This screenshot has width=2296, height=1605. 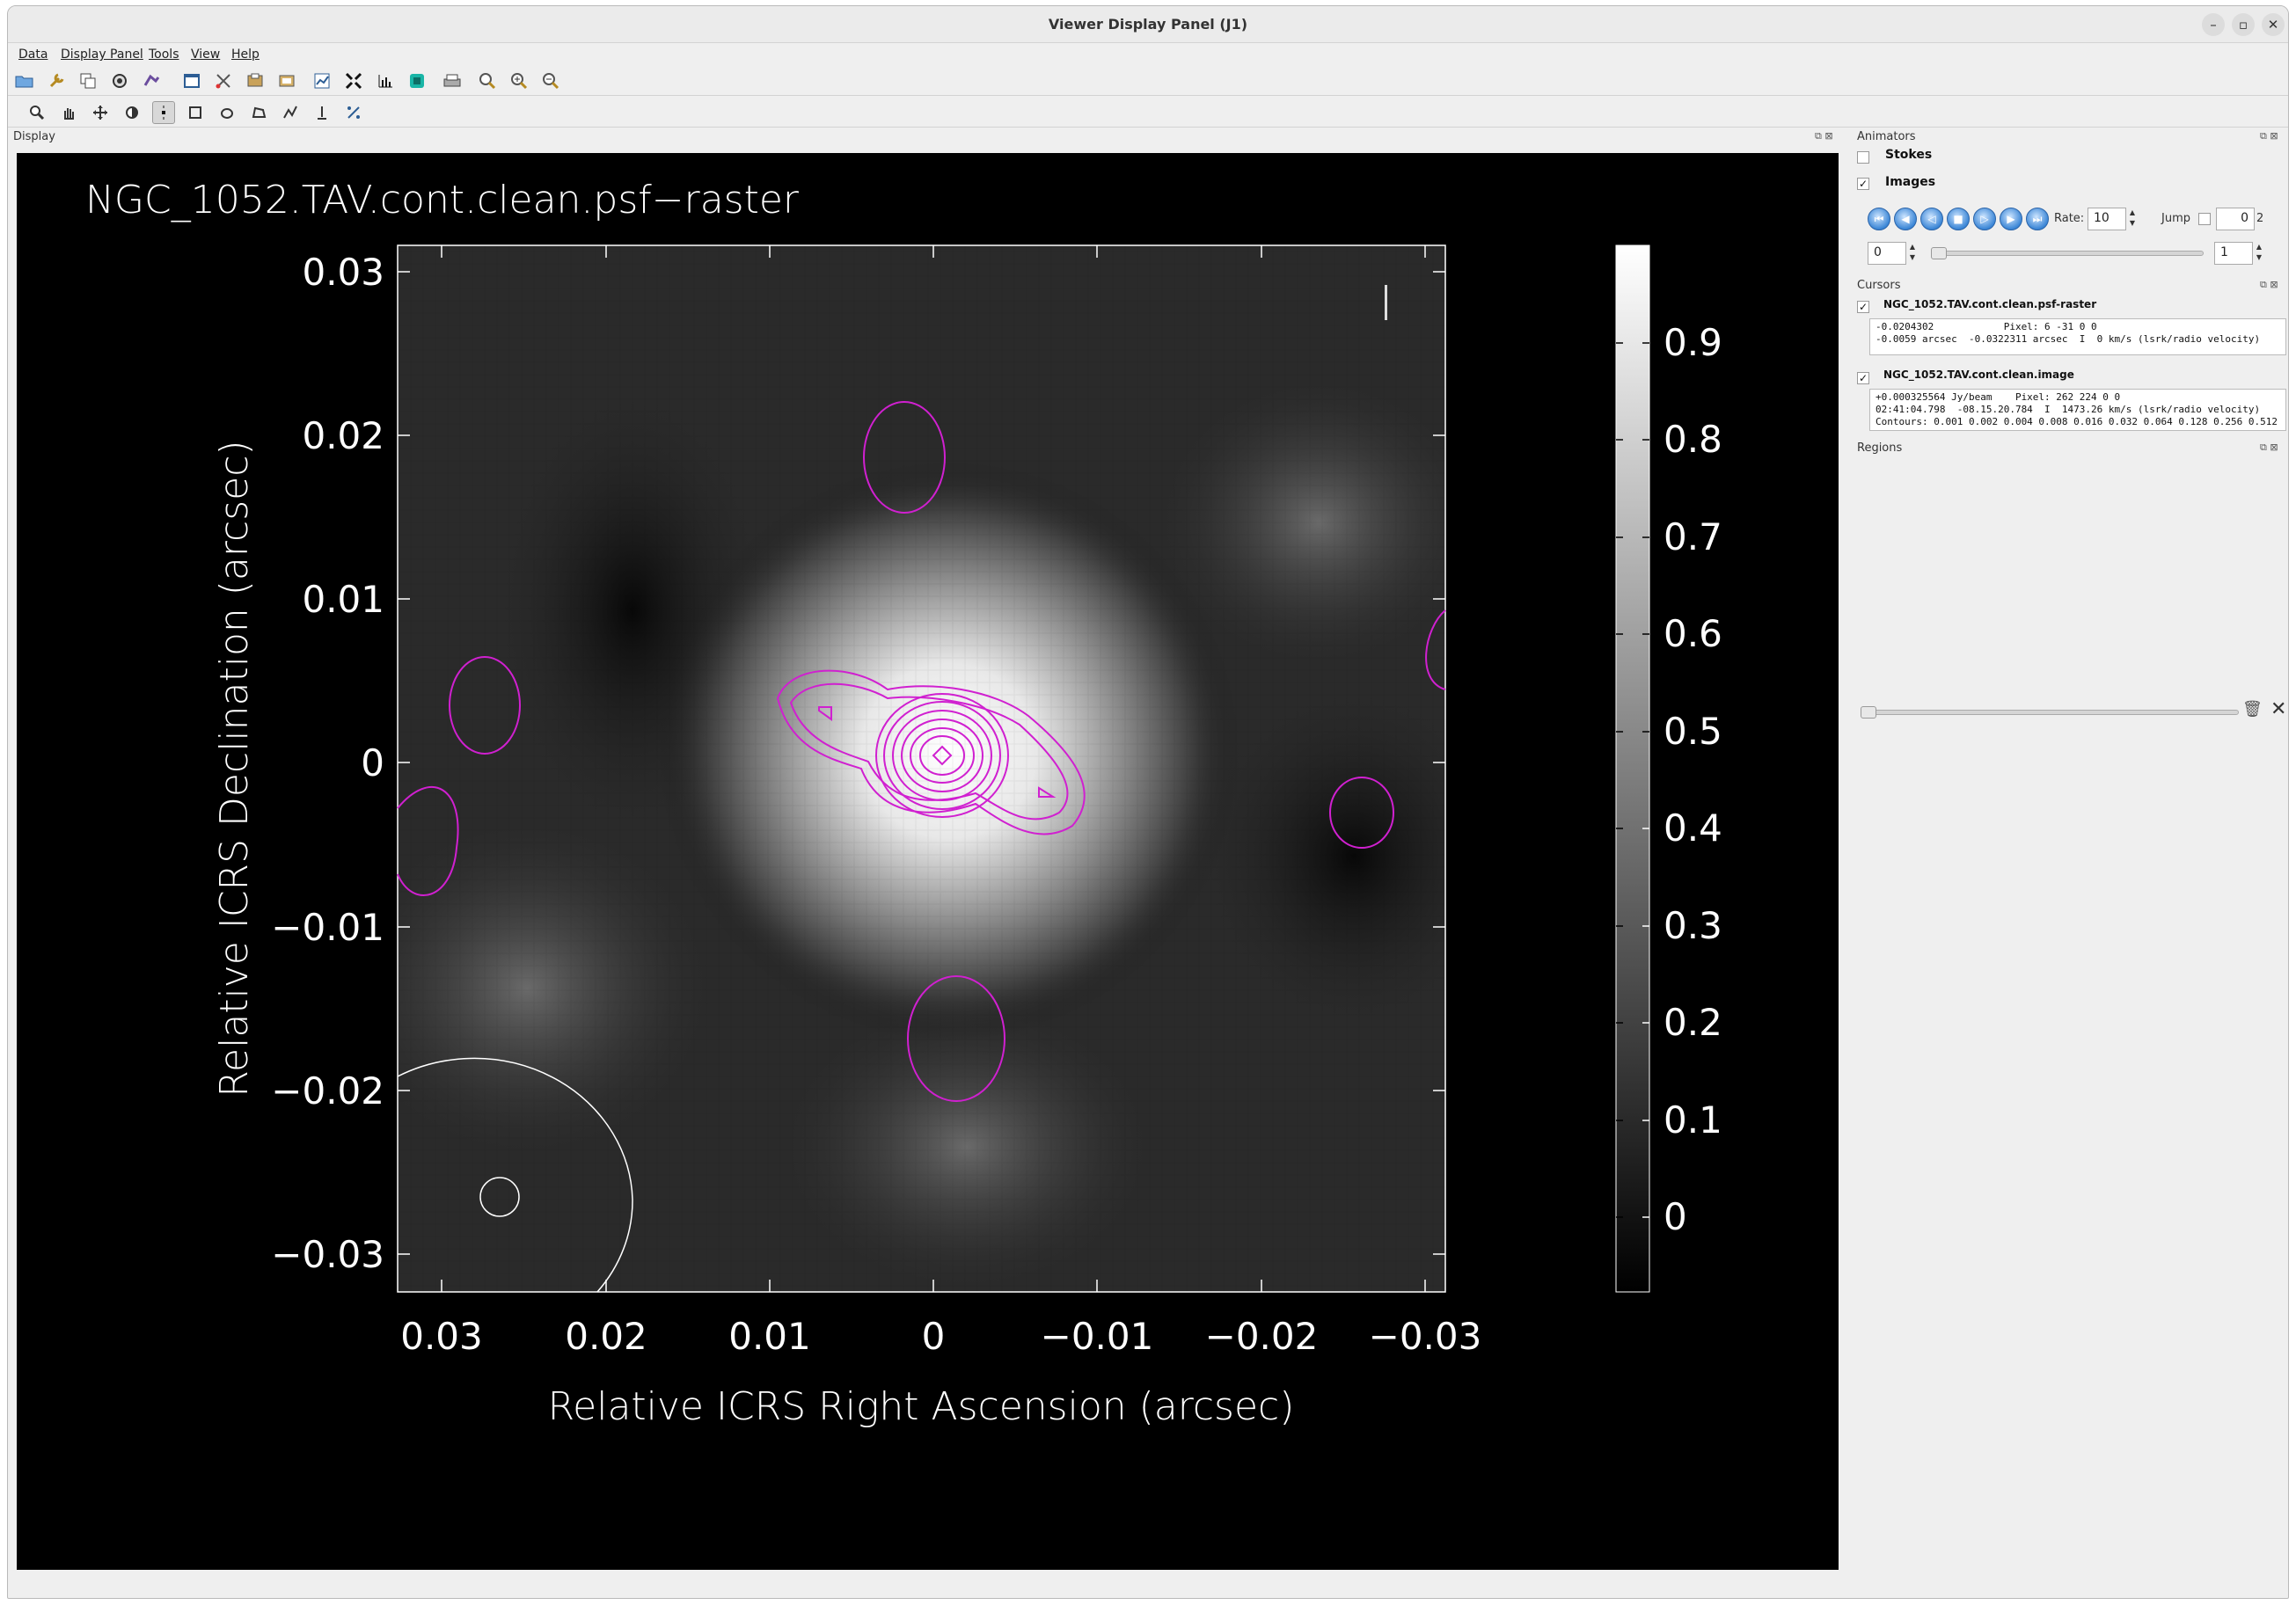 I want to click on step-back-icon: ◀, so click(x=1905, y=219).